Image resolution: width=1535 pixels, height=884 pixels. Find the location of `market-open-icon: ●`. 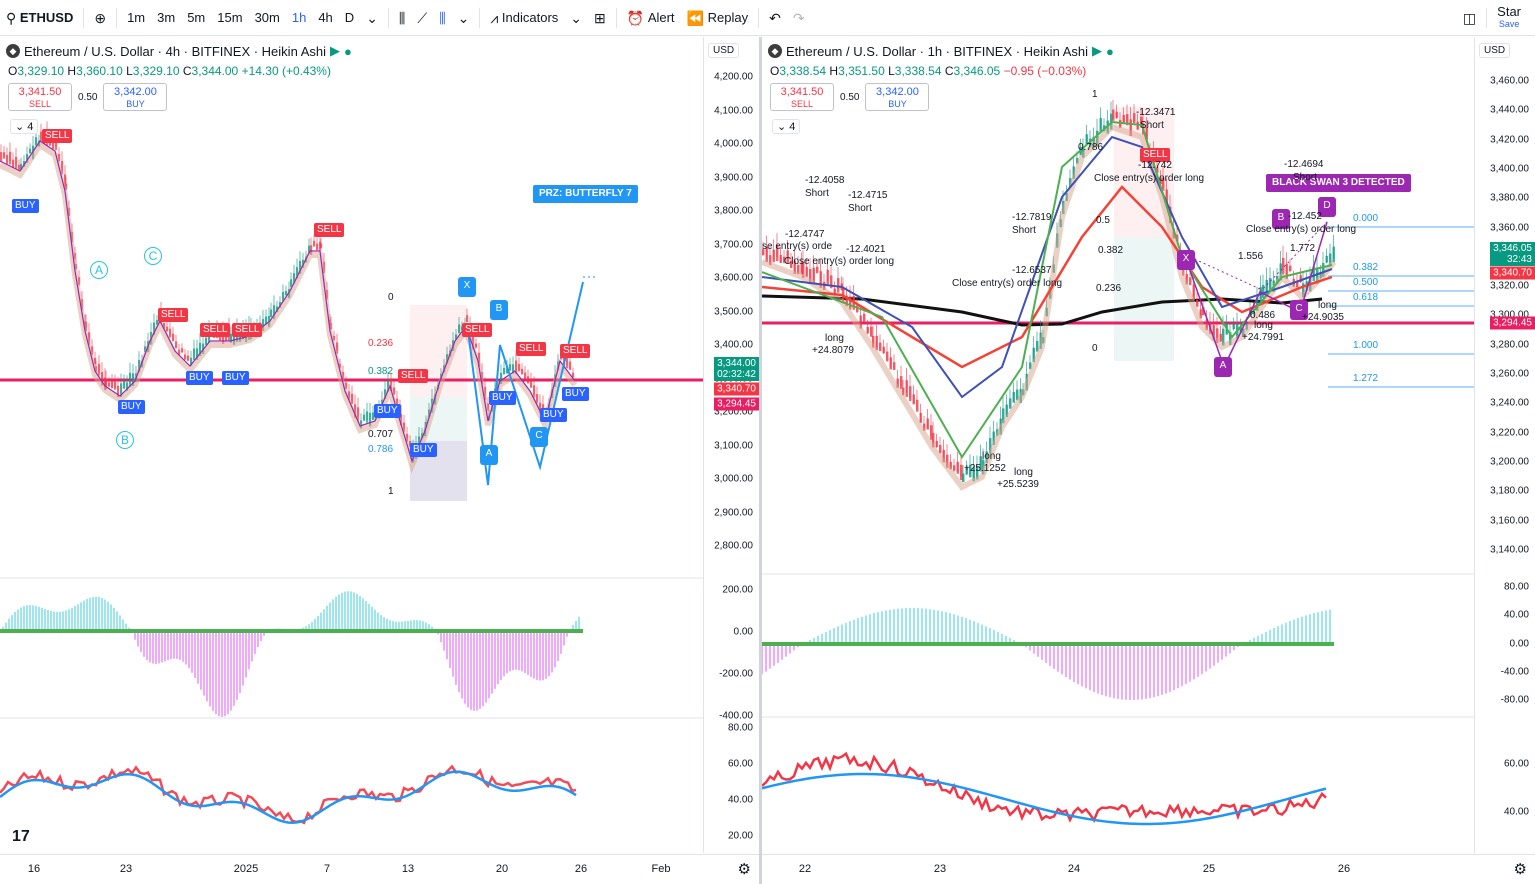

market-open-icon: ● is located at coordinates (347, 51).